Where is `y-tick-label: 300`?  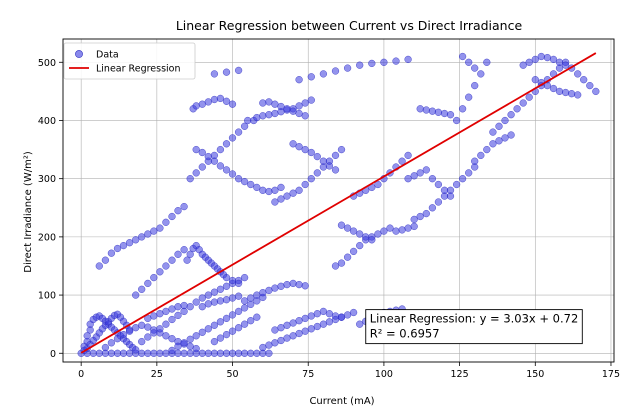 y-tick-label: 300 is located at coordinates (47, 179).